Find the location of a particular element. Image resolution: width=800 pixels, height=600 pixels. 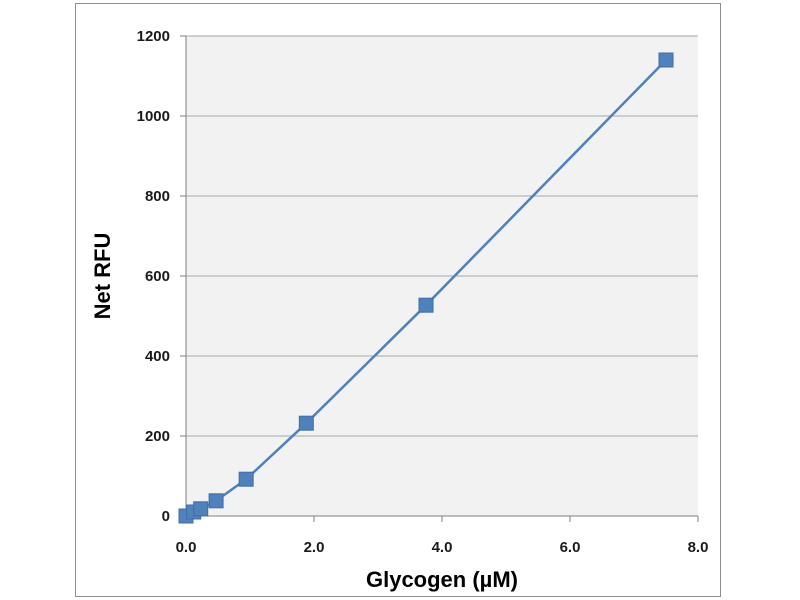

y-tick-label: 800 is located at coordinates (157, 196).